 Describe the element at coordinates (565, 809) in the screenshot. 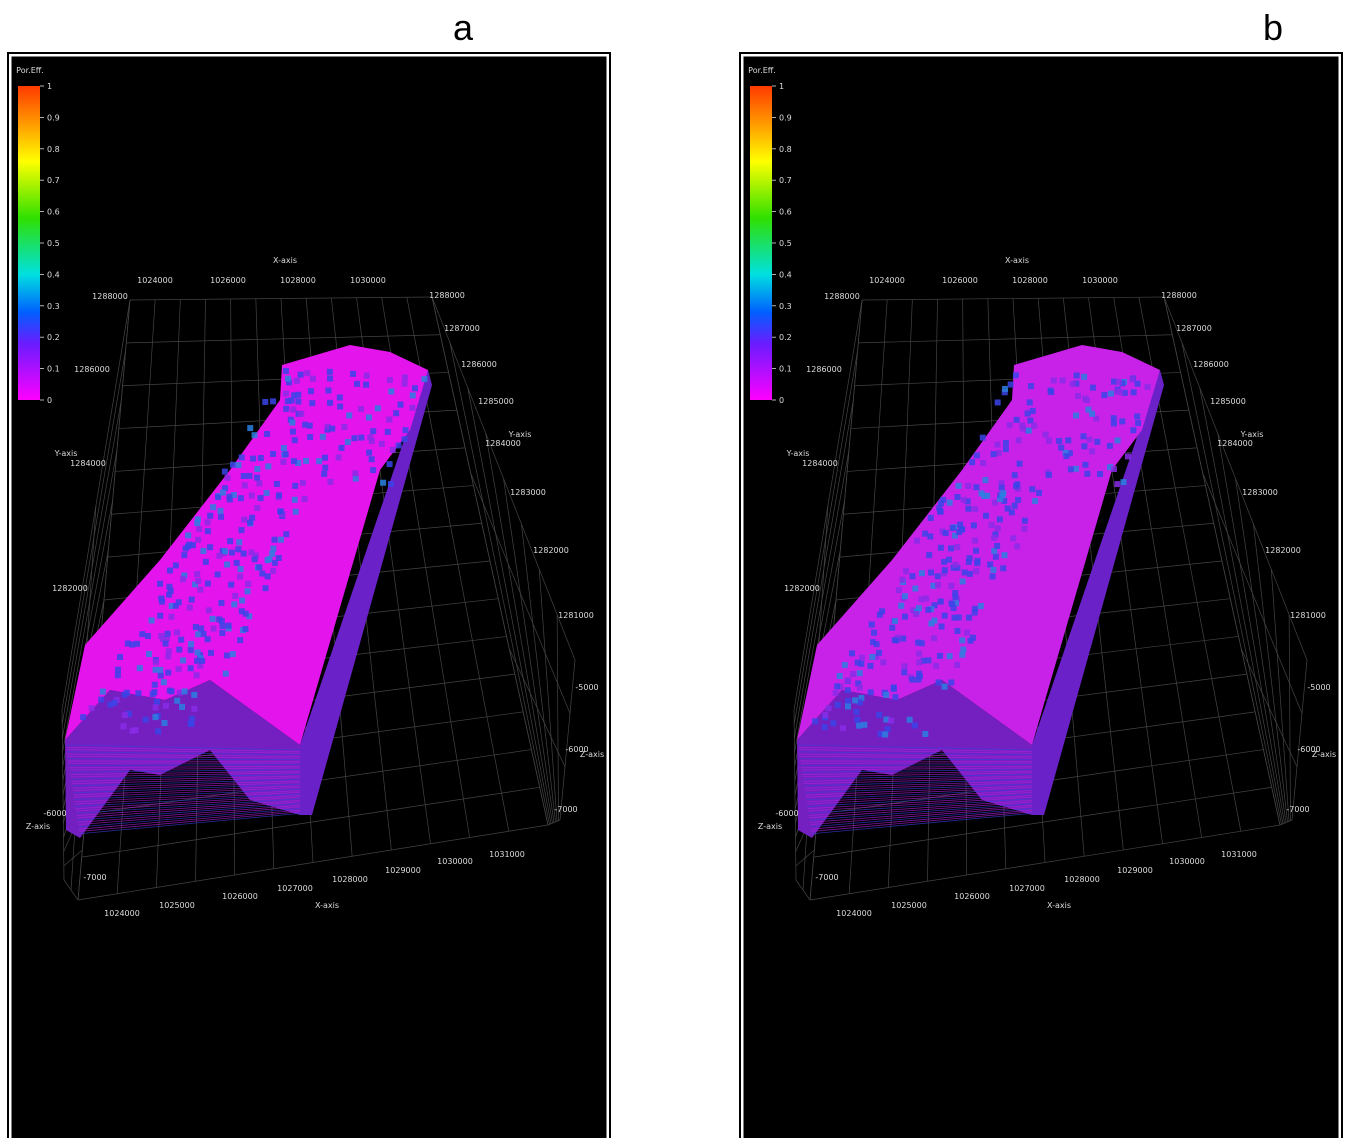

I see `axis-tick-label: -7000` at that location.